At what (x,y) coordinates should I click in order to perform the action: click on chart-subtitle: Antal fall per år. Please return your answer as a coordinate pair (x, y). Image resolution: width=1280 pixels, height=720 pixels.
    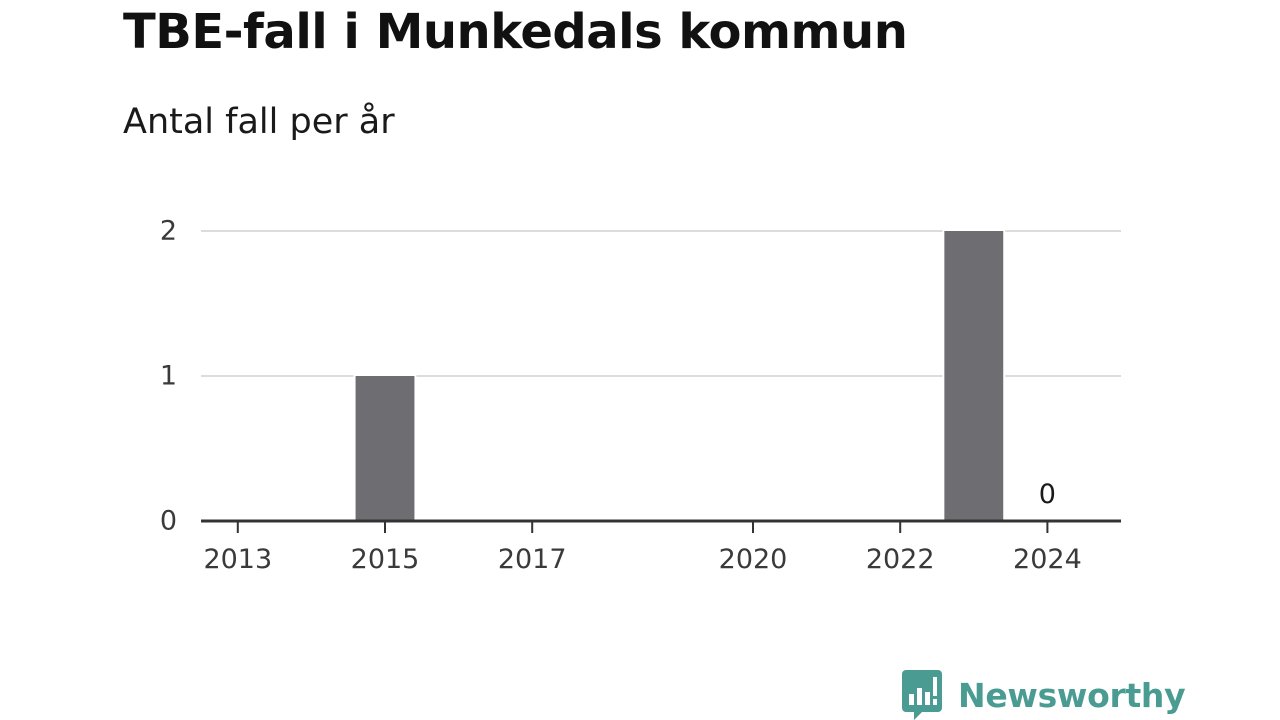
    Looking at the image, I should click on (259, 122).